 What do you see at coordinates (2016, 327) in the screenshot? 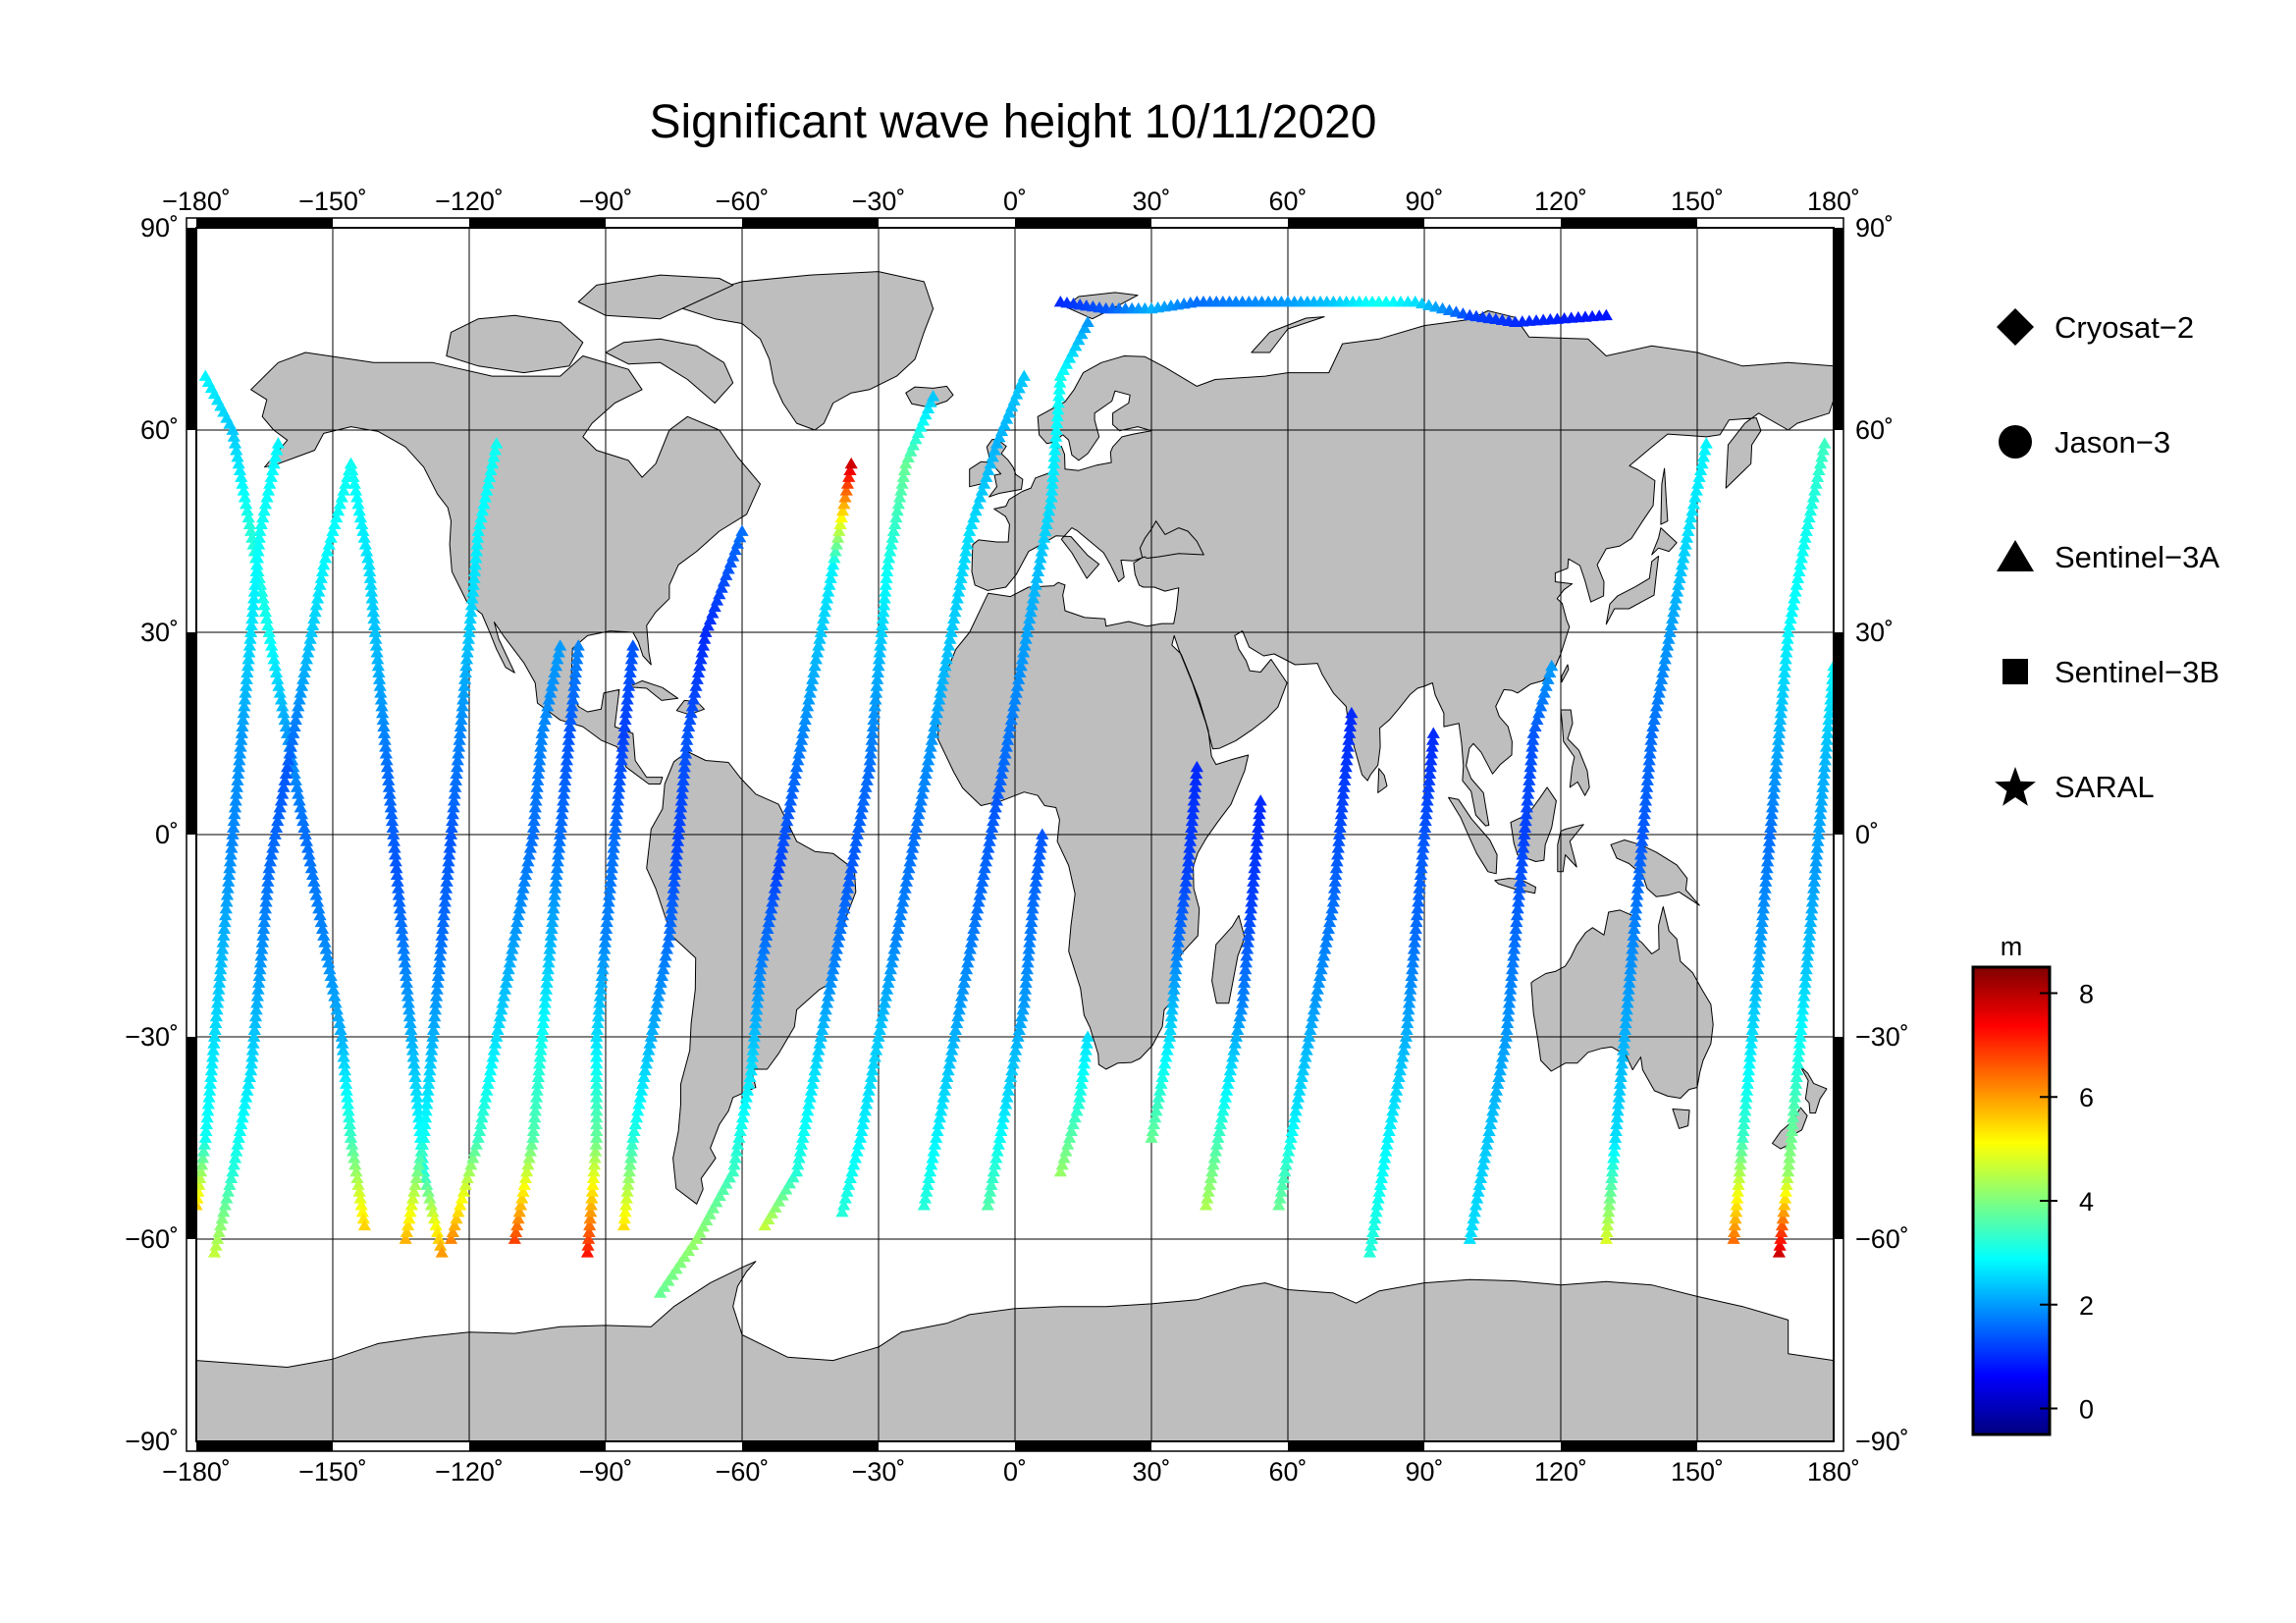
I see `diamond-icon` at bounding box center [2016, 327].